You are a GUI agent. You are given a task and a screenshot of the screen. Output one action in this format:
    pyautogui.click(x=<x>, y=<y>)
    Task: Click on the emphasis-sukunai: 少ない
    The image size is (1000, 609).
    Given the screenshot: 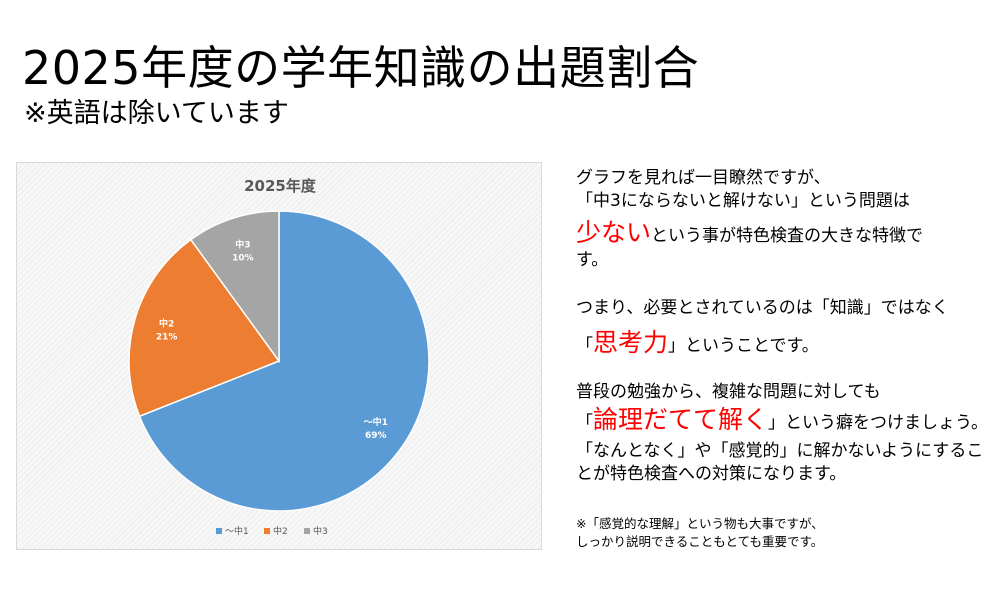 What is the action you would take?
    pyautogui.click(x=614, y=232)
    